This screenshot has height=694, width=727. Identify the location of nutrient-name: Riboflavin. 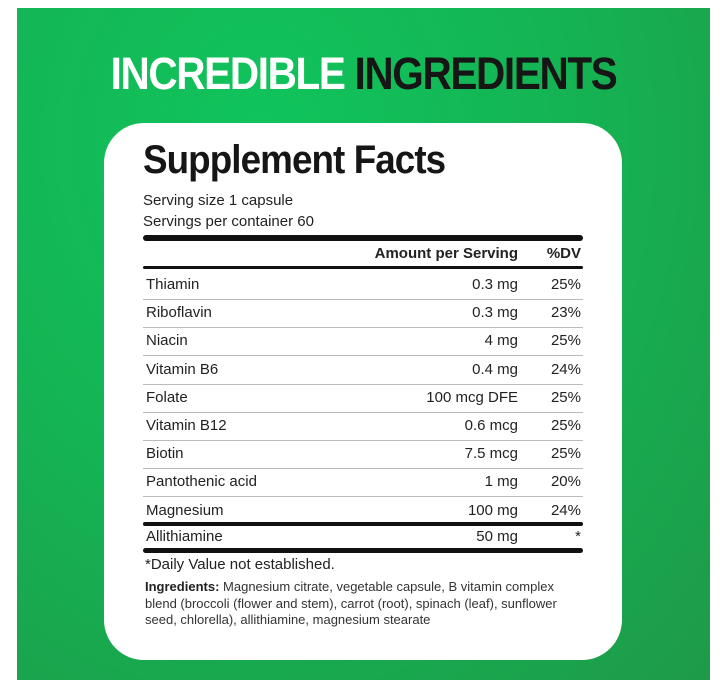
(179, 313).